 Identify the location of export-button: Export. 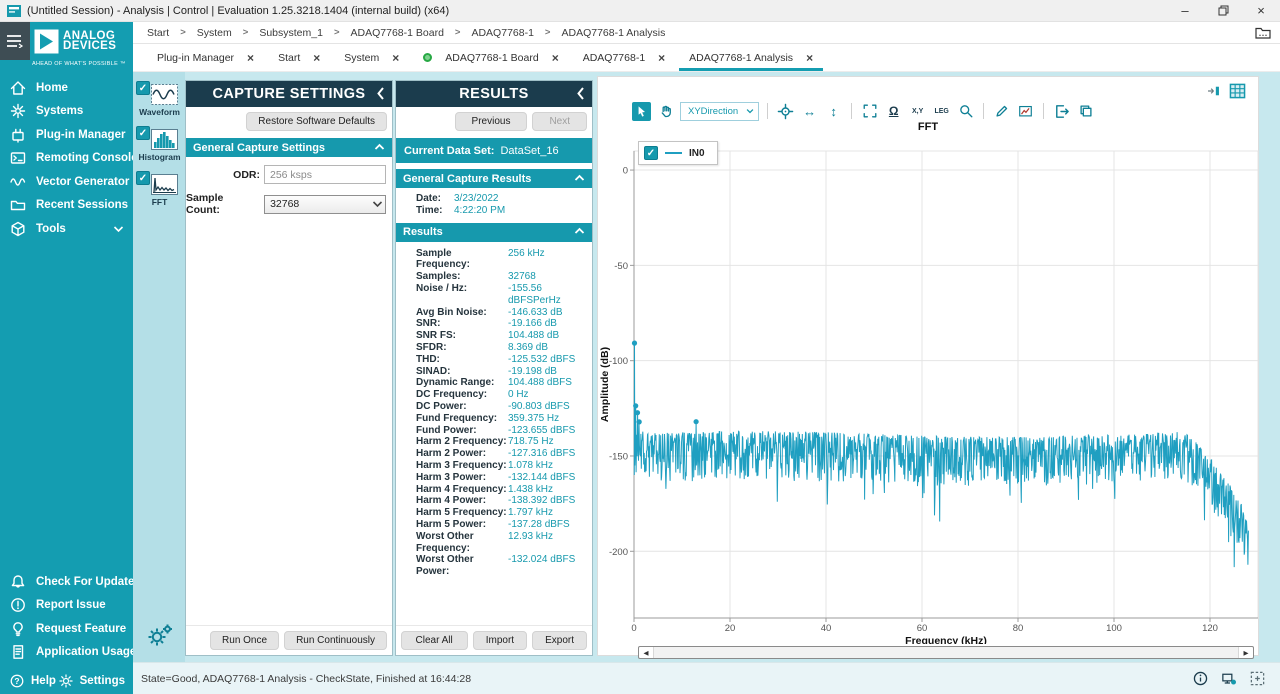
(559, 640).